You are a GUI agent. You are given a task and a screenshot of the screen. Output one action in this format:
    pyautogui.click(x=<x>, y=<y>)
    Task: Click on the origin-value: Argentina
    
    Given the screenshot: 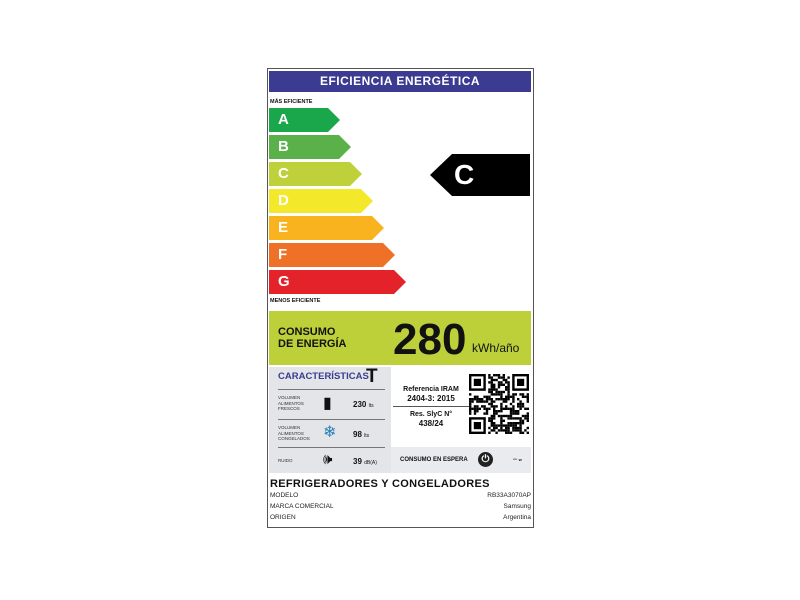 What is the action you would take?
    pyautogui.click(x=517, y=517)
    